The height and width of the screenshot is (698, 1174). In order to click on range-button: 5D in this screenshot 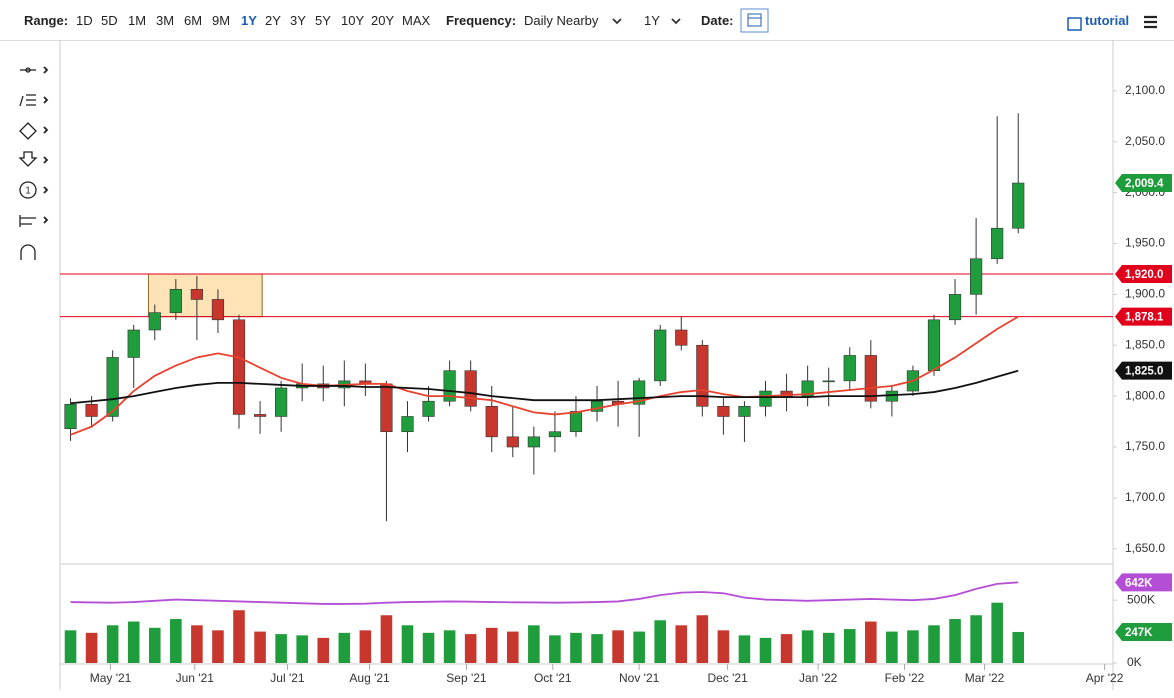, I will do `click(109, 20)`.